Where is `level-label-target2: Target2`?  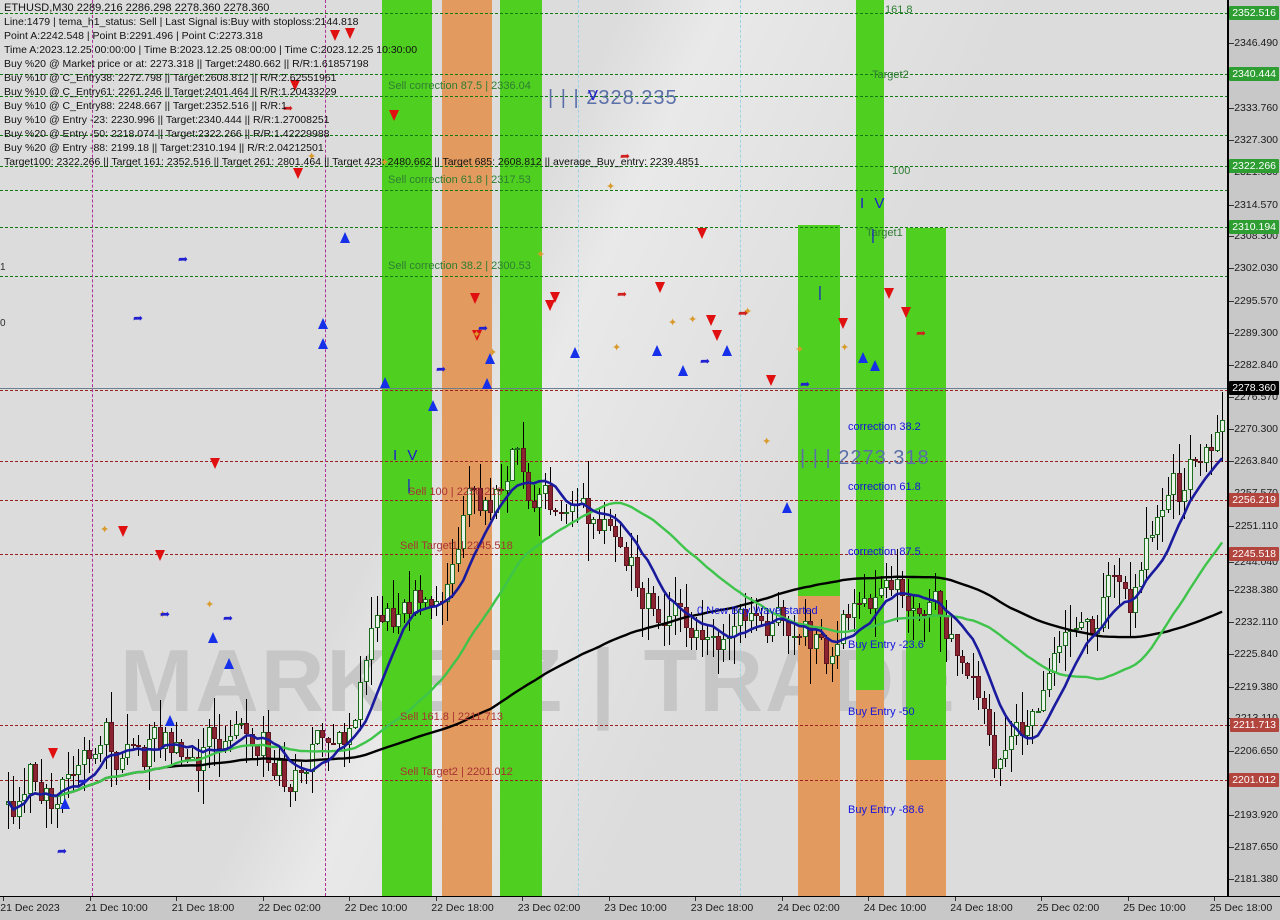 level-label-target2: Target2 is located at coordinates (890, 75).